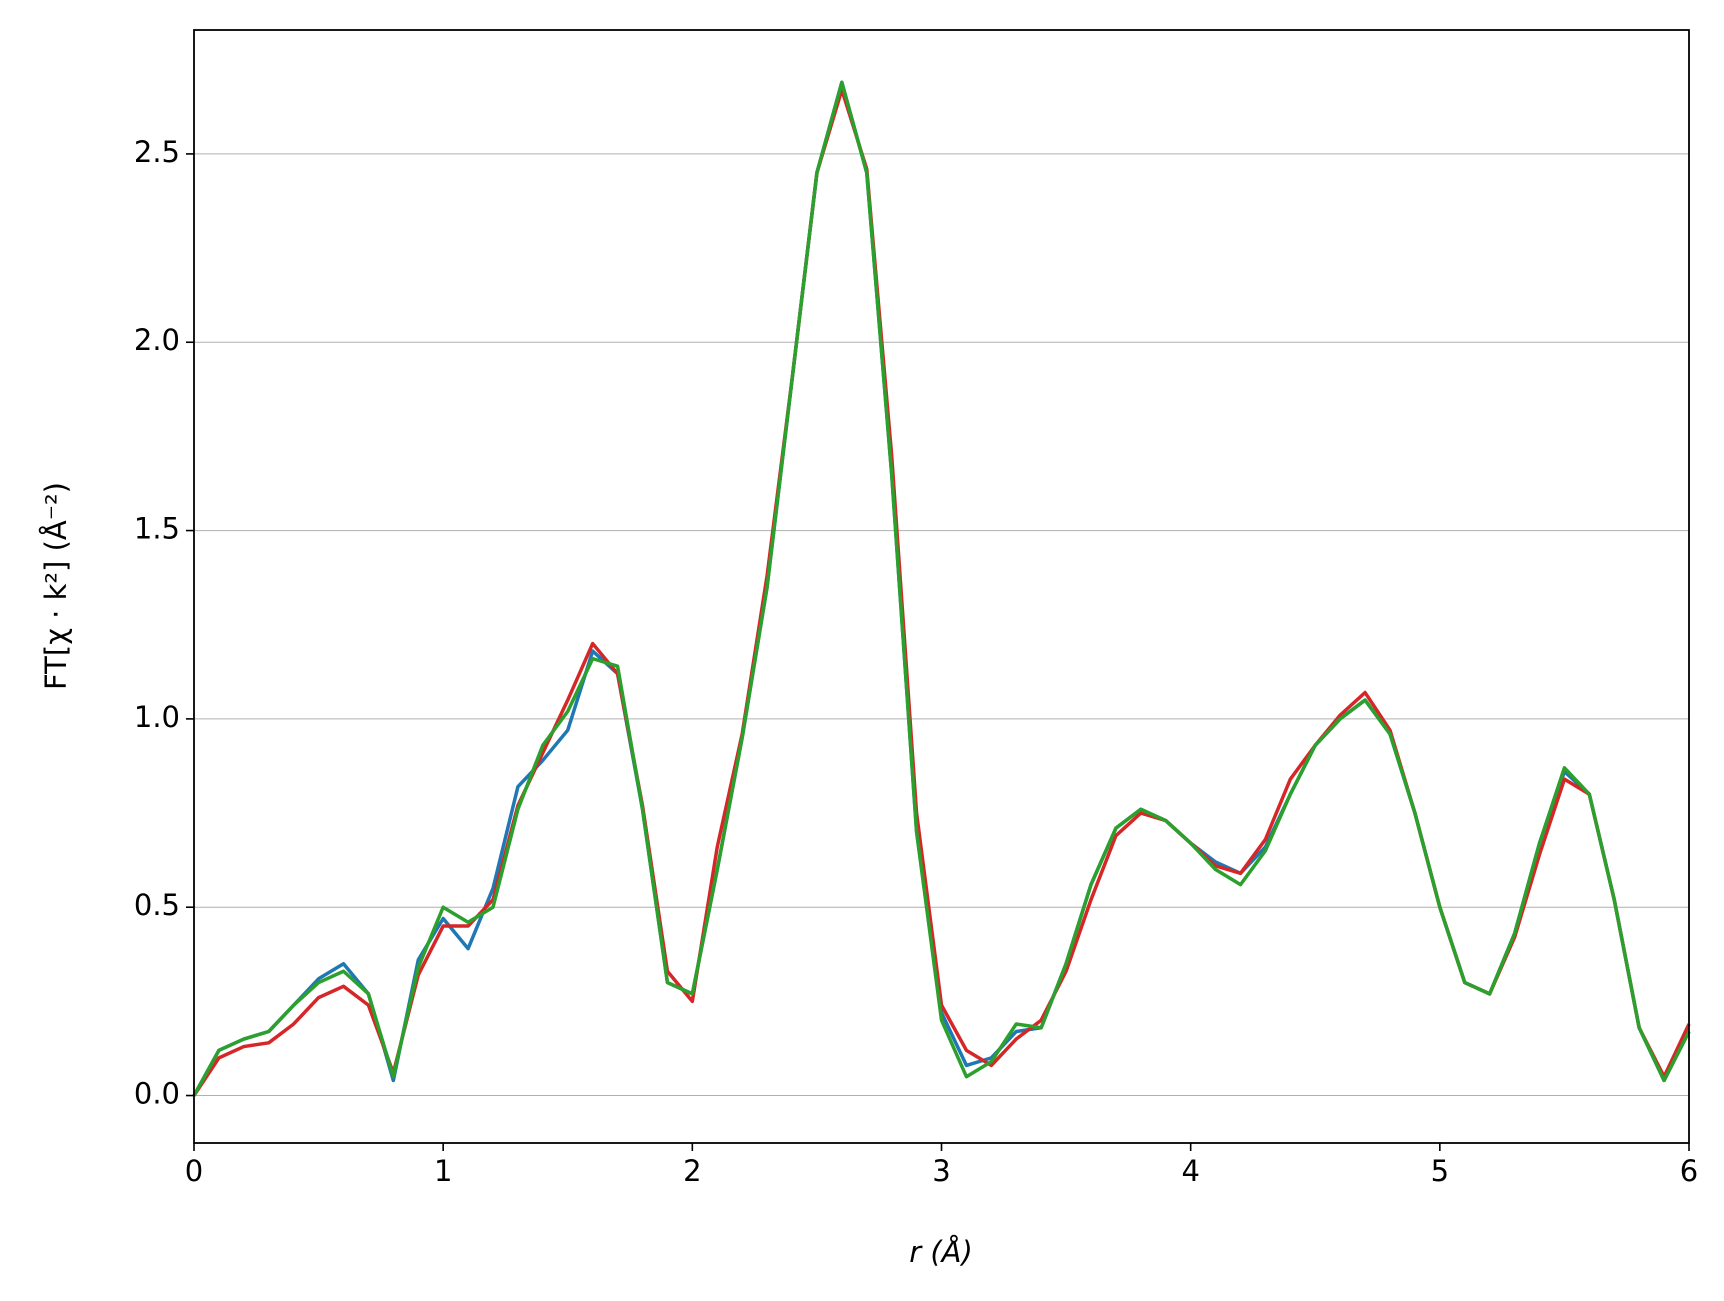  What do you see at coordinates (157, 1094) in the screenshot?
I see `y-tick-label: 0.0` at bounding box center [157, 1094].